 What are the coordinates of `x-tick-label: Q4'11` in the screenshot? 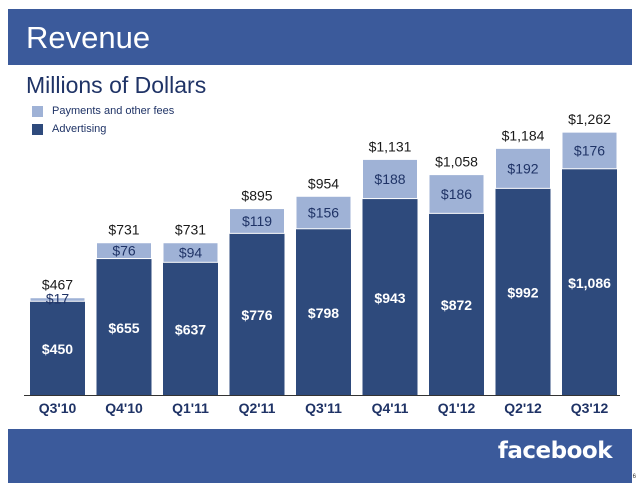 It's located at (390, 408).